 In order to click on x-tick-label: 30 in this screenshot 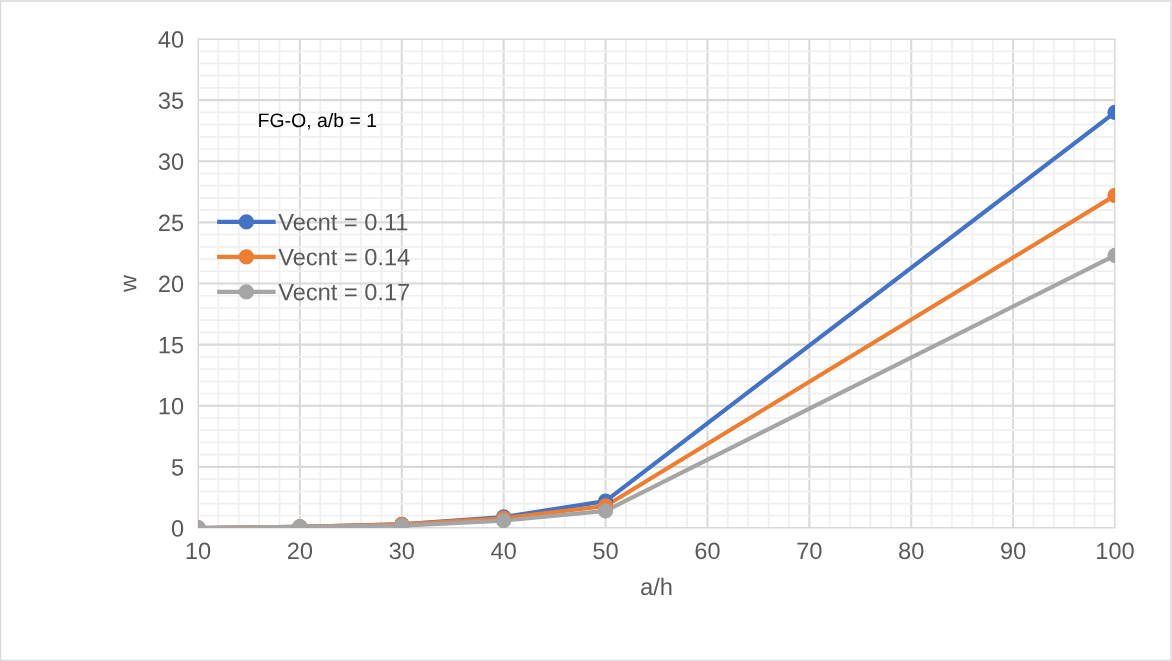, I will do `click(401, 551)`.